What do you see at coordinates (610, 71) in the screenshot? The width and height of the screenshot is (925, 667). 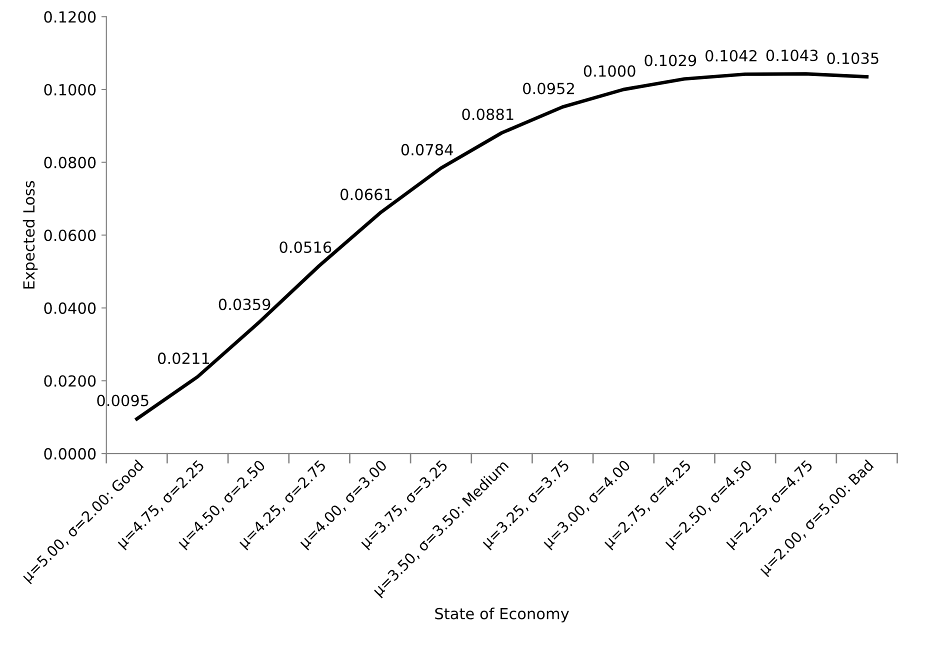 I see `data-label: 0.1000` at bounding box center [610, 71].